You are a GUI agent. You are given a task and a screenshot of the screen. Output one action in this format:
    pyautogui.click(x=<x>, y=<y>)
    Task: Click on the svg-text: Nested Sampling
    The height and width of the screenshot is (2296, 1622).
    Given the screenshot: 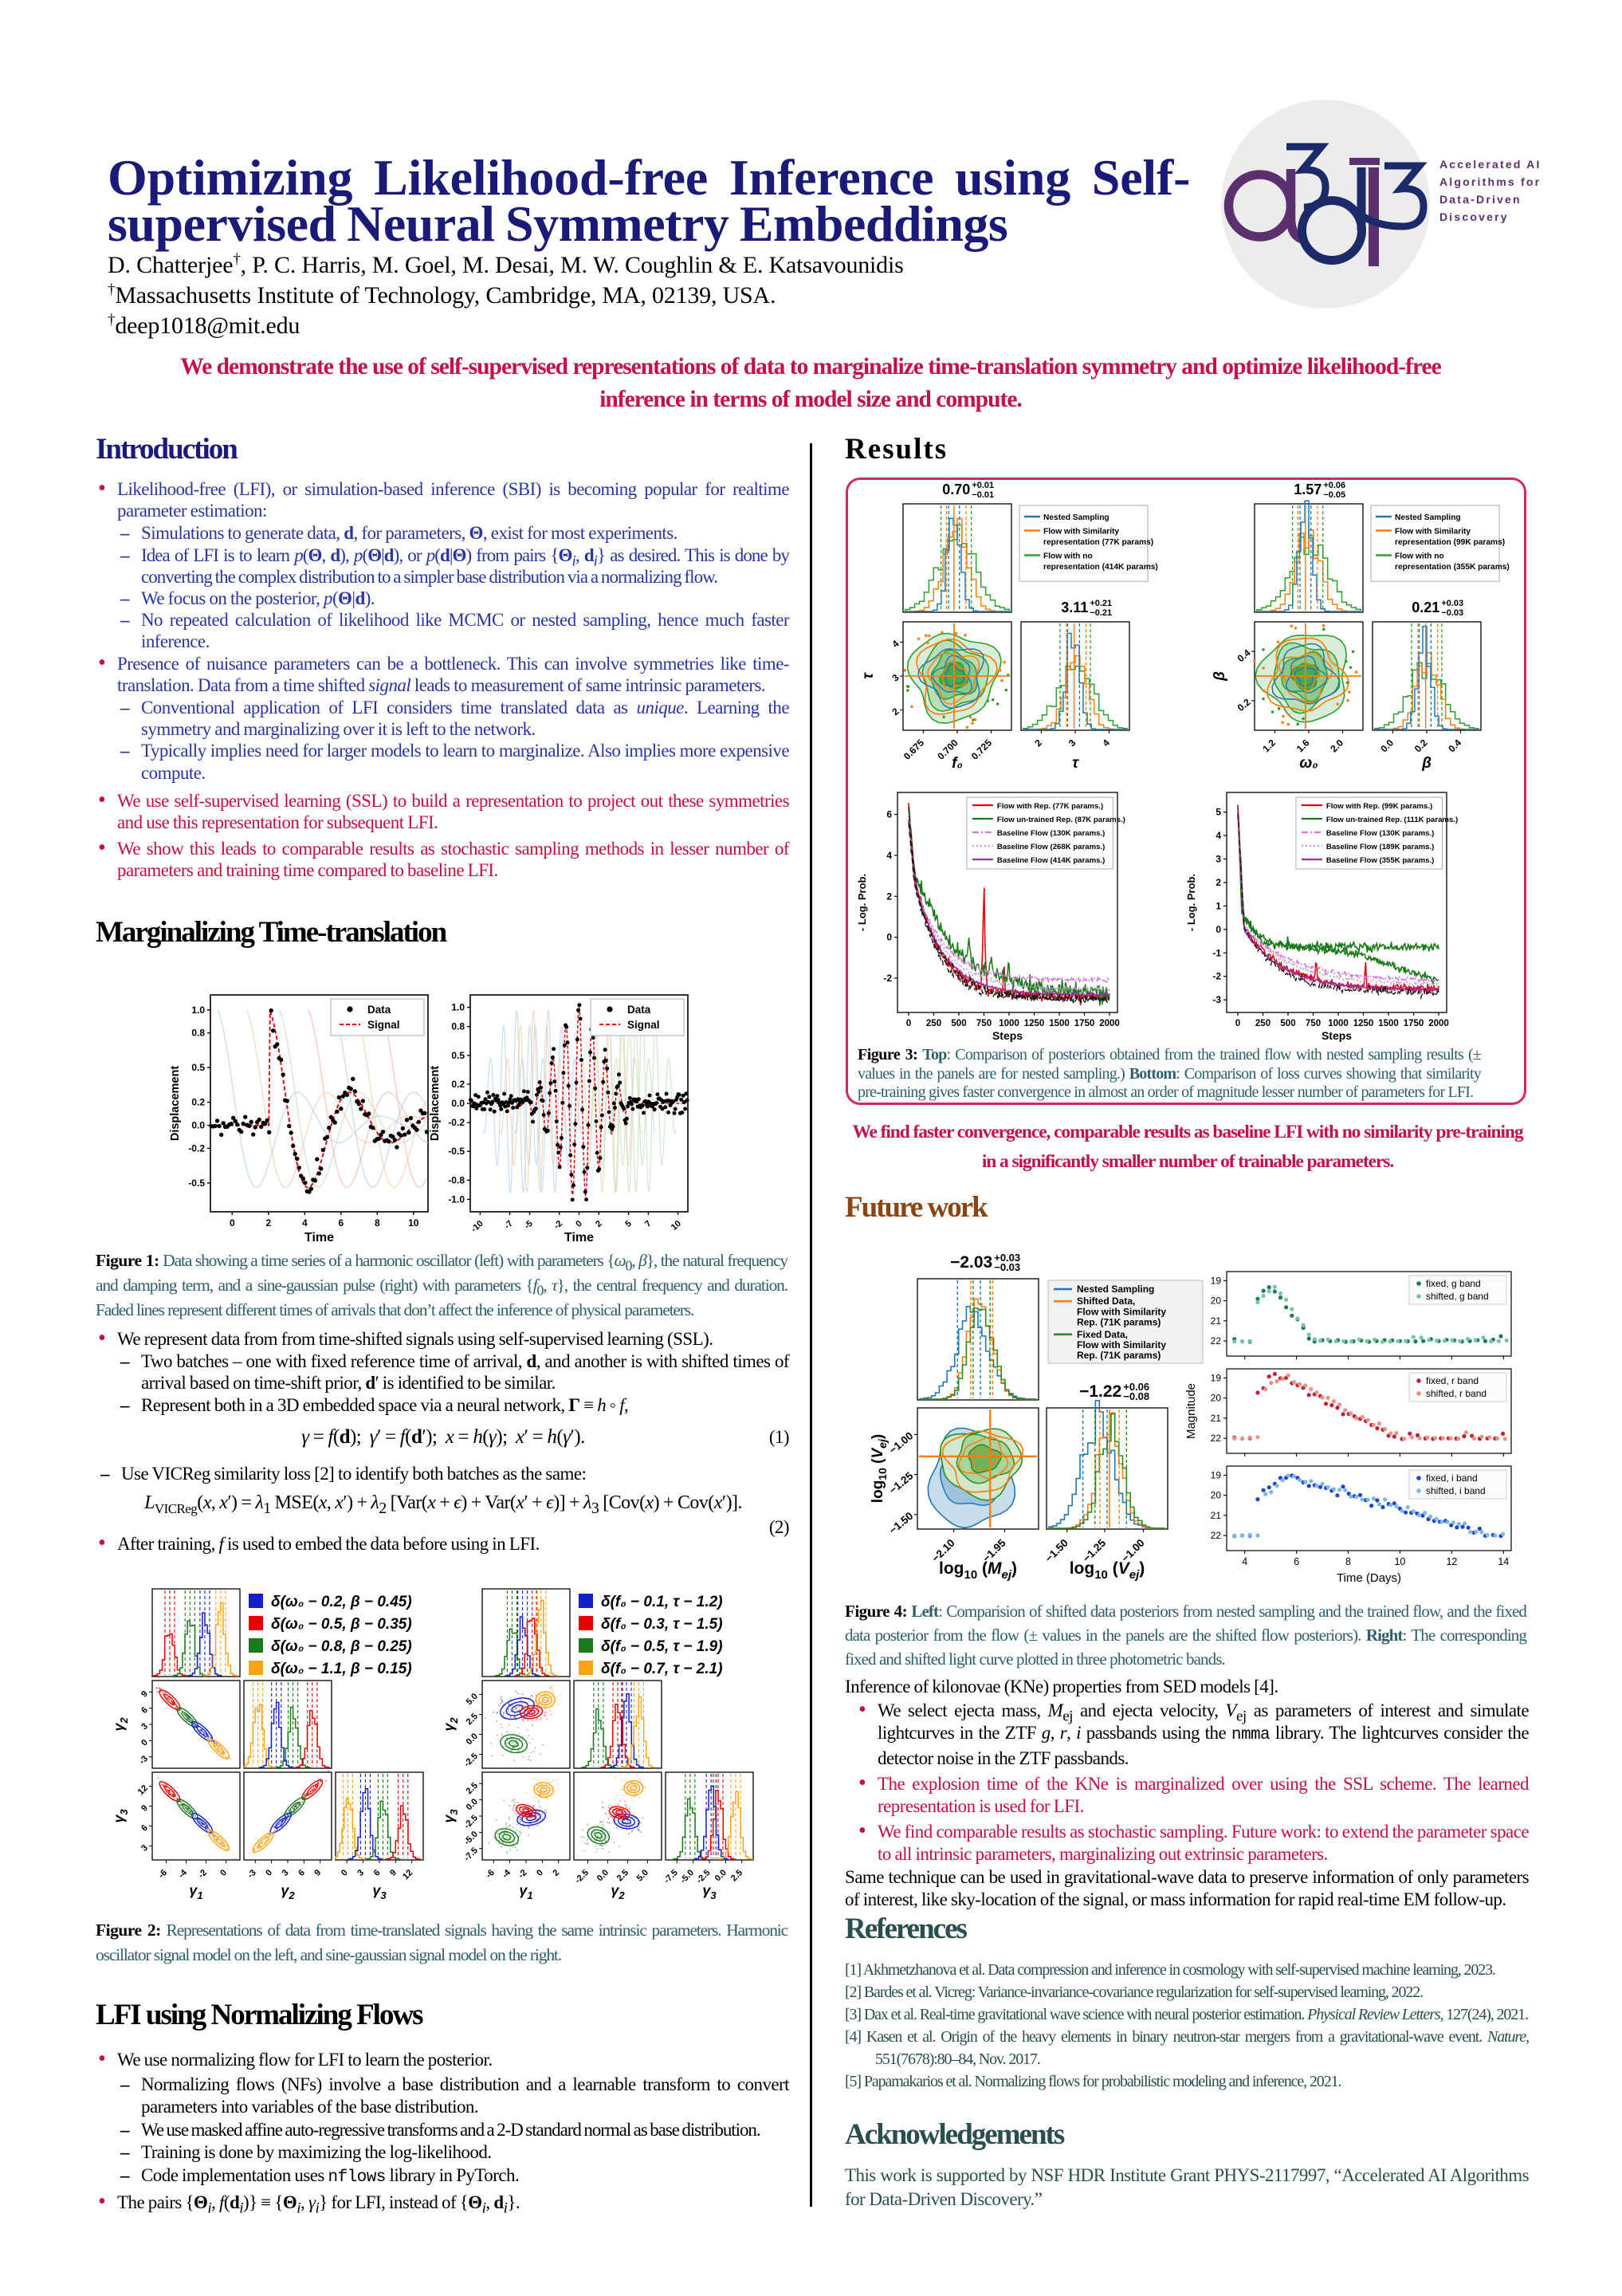 What is the action you would take?
    pyautogui.click(x=1428, y=517)
    